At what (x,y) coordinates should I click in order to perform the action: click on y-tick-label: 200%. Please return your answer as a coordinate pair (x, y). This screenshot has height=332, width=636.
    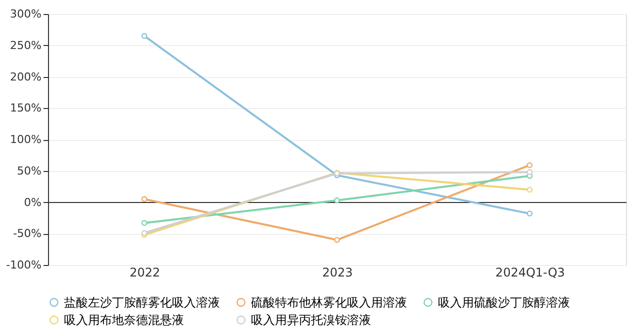
    Looking at the image, I should click on (26, 77).